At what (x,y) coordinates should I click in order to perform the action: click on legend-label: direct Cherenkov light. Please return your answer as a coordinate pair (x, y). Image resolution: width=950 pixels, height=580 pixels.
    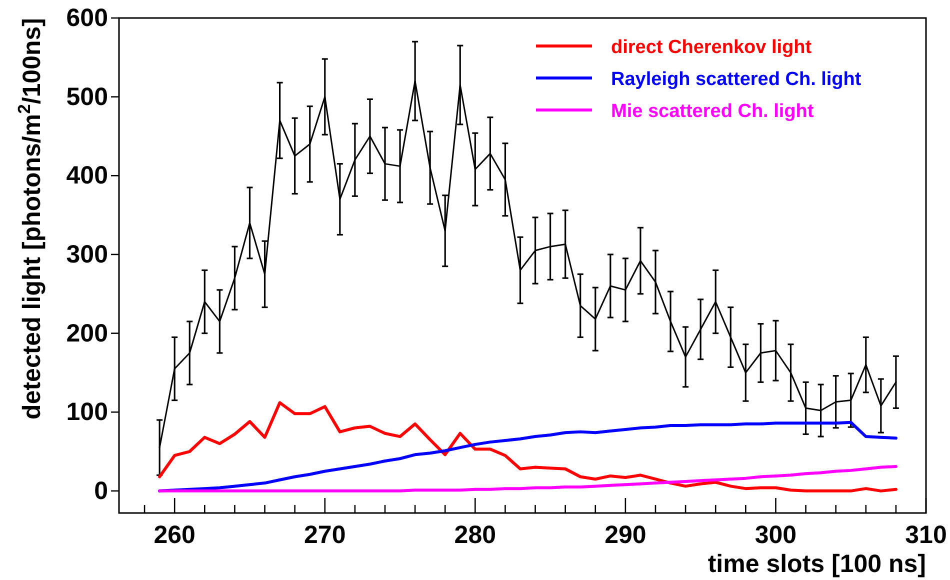
    Looking at the image, I should click on (711, 47).